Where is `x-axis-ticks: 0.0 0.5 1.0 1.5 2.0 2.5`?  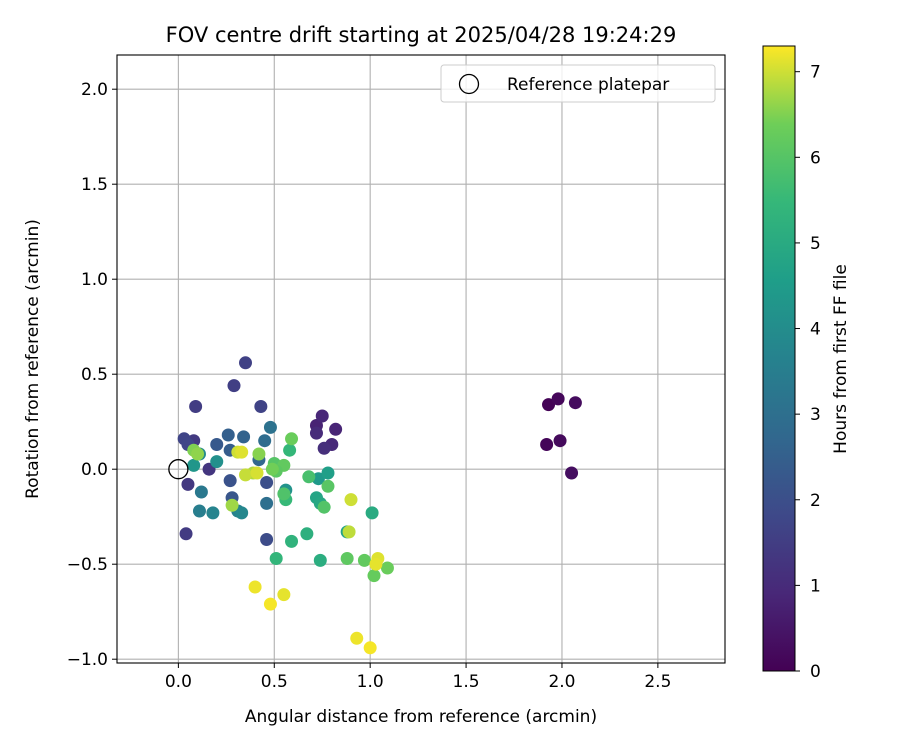
x-axis-ticks: 0.0 0.5 1.0 1.5 2.0 2.5 is located at coordinates (418, 677).